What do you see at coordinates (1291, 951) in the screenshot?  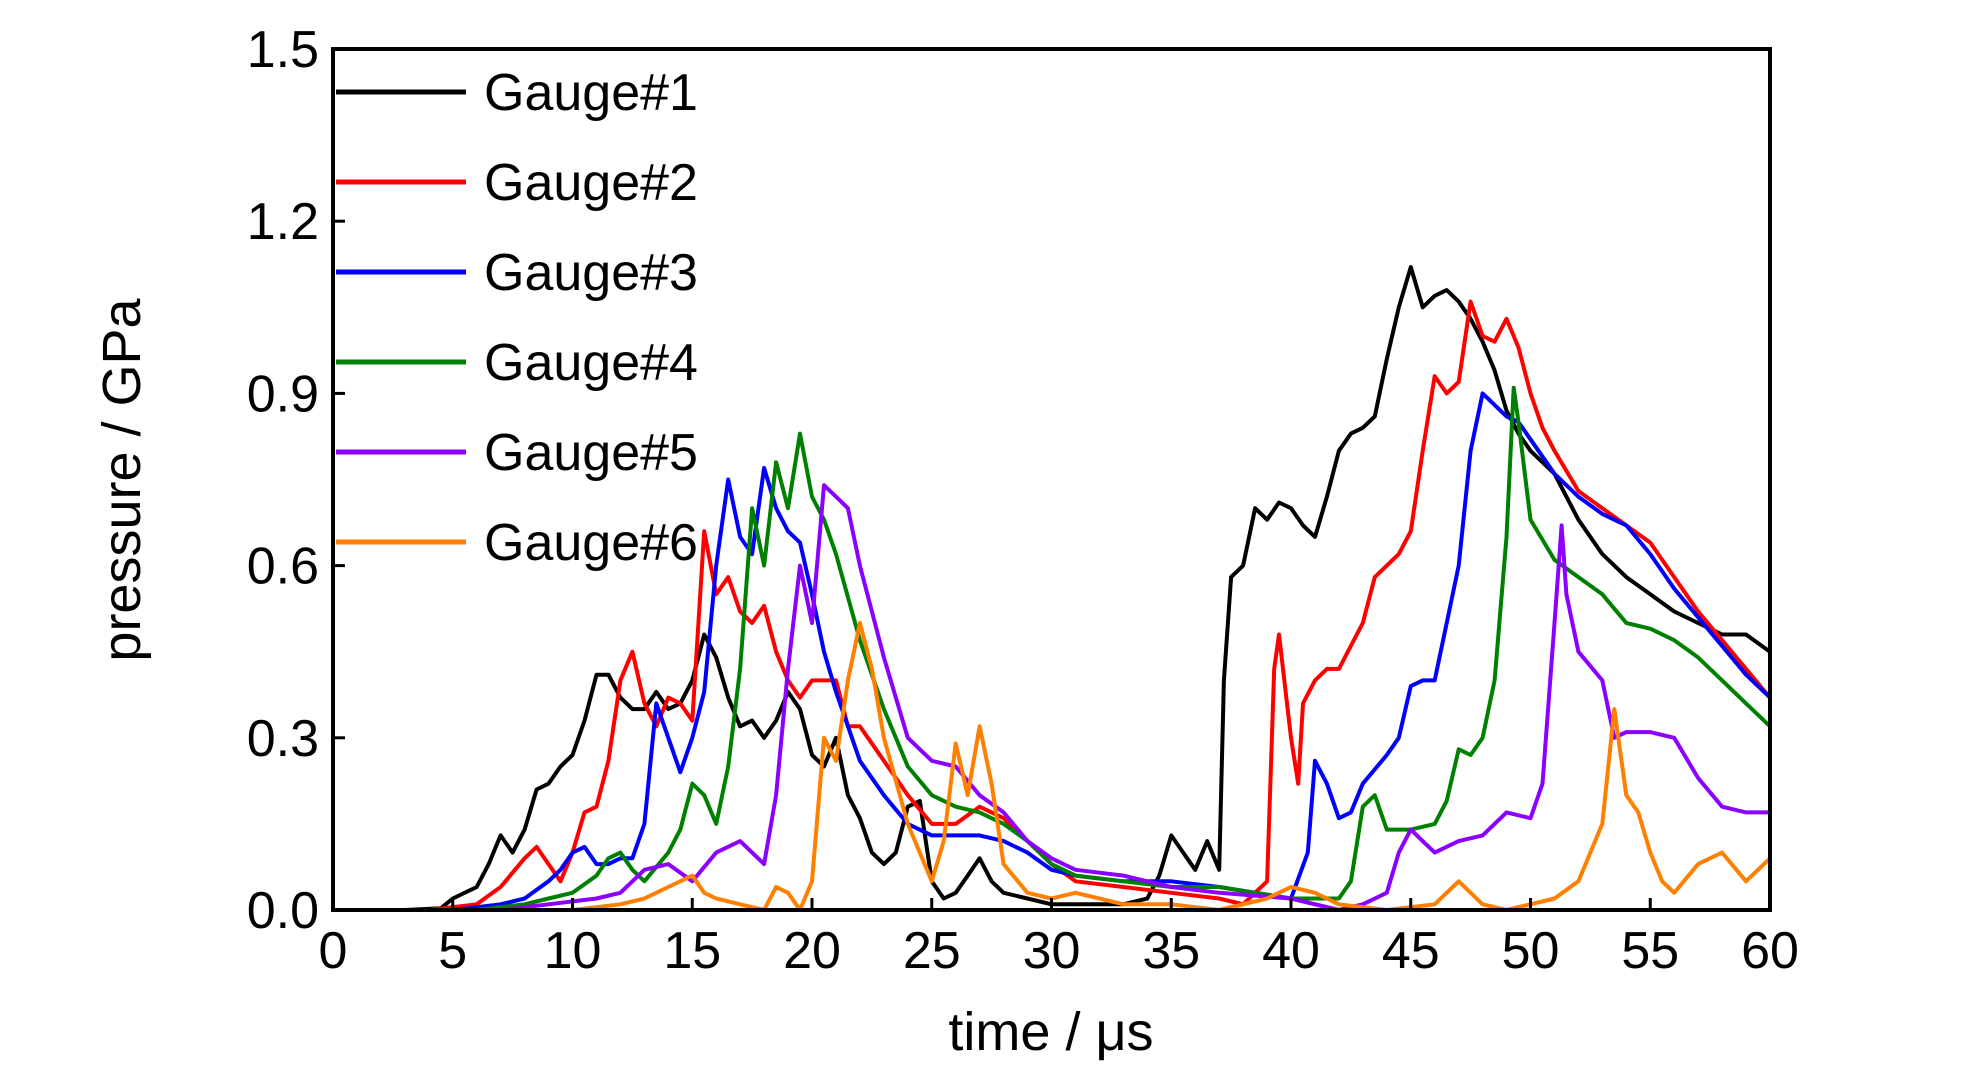 I see `x-tick-label: 40` at bounding box center [1291, 951].